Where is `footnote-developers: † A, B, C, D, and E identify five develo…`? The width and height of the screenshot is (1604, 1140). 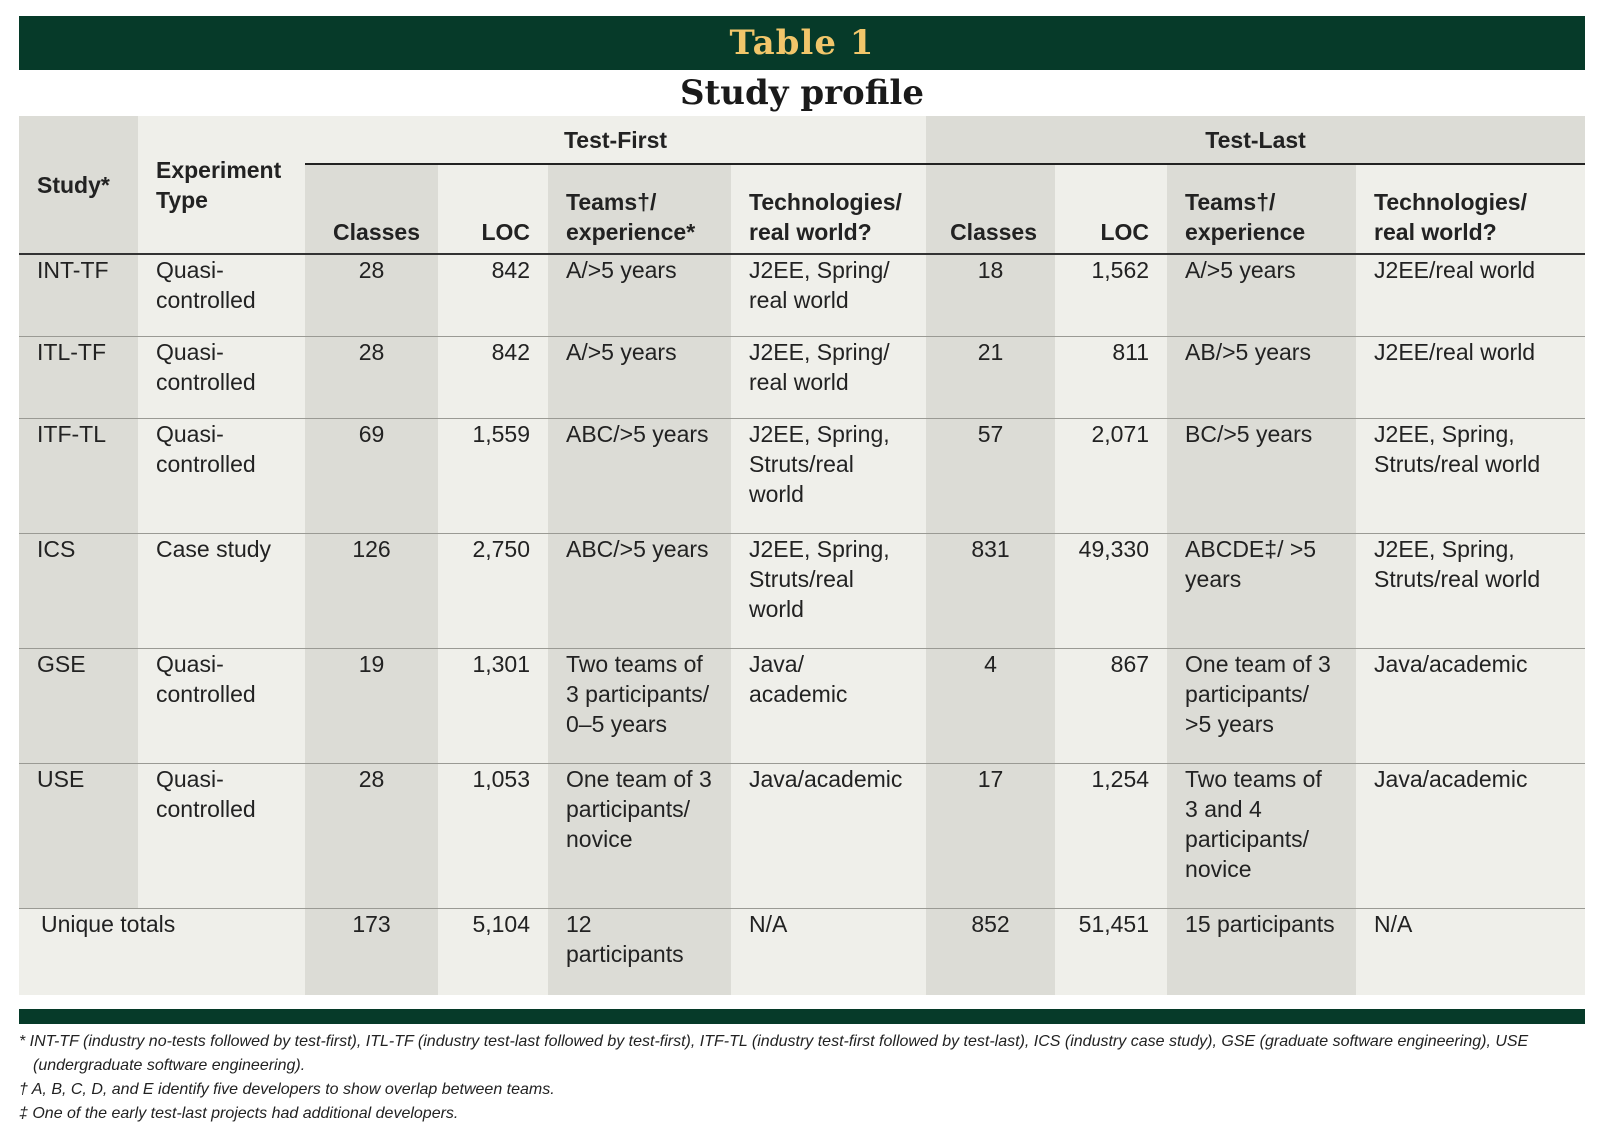
footnote-developers: † A, B, C, D, and E identify five develo… is located at coordinates (287, 1089).